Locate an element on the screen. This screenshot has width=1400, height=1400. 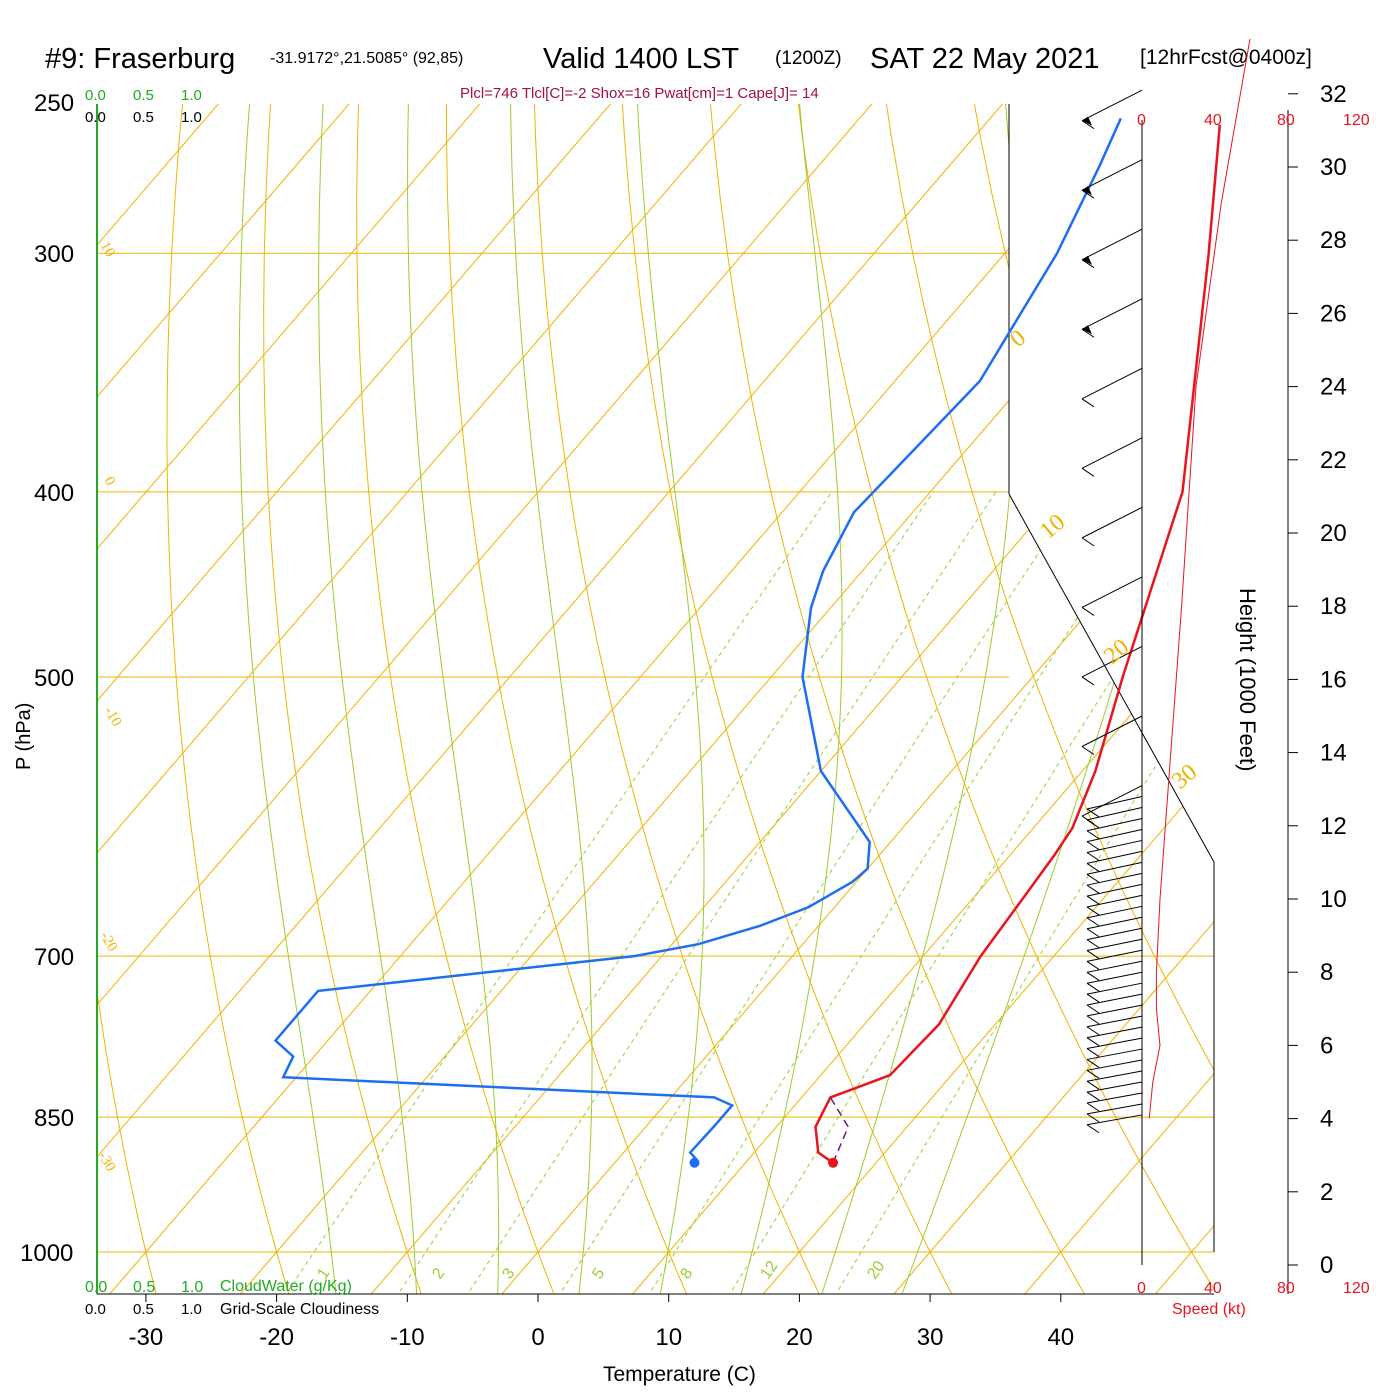
height-tick-label: 20 is located at coordinates (1333, 533).